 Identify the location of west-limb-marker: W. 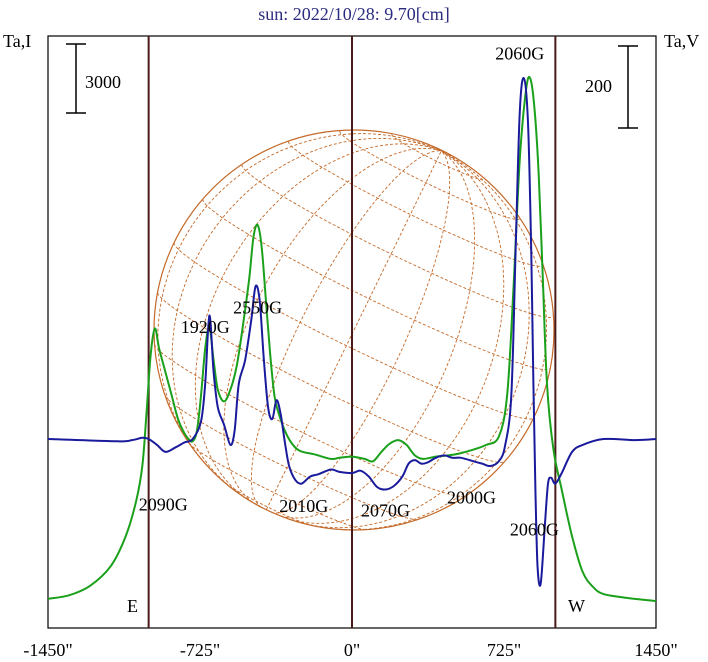
(576, 606).